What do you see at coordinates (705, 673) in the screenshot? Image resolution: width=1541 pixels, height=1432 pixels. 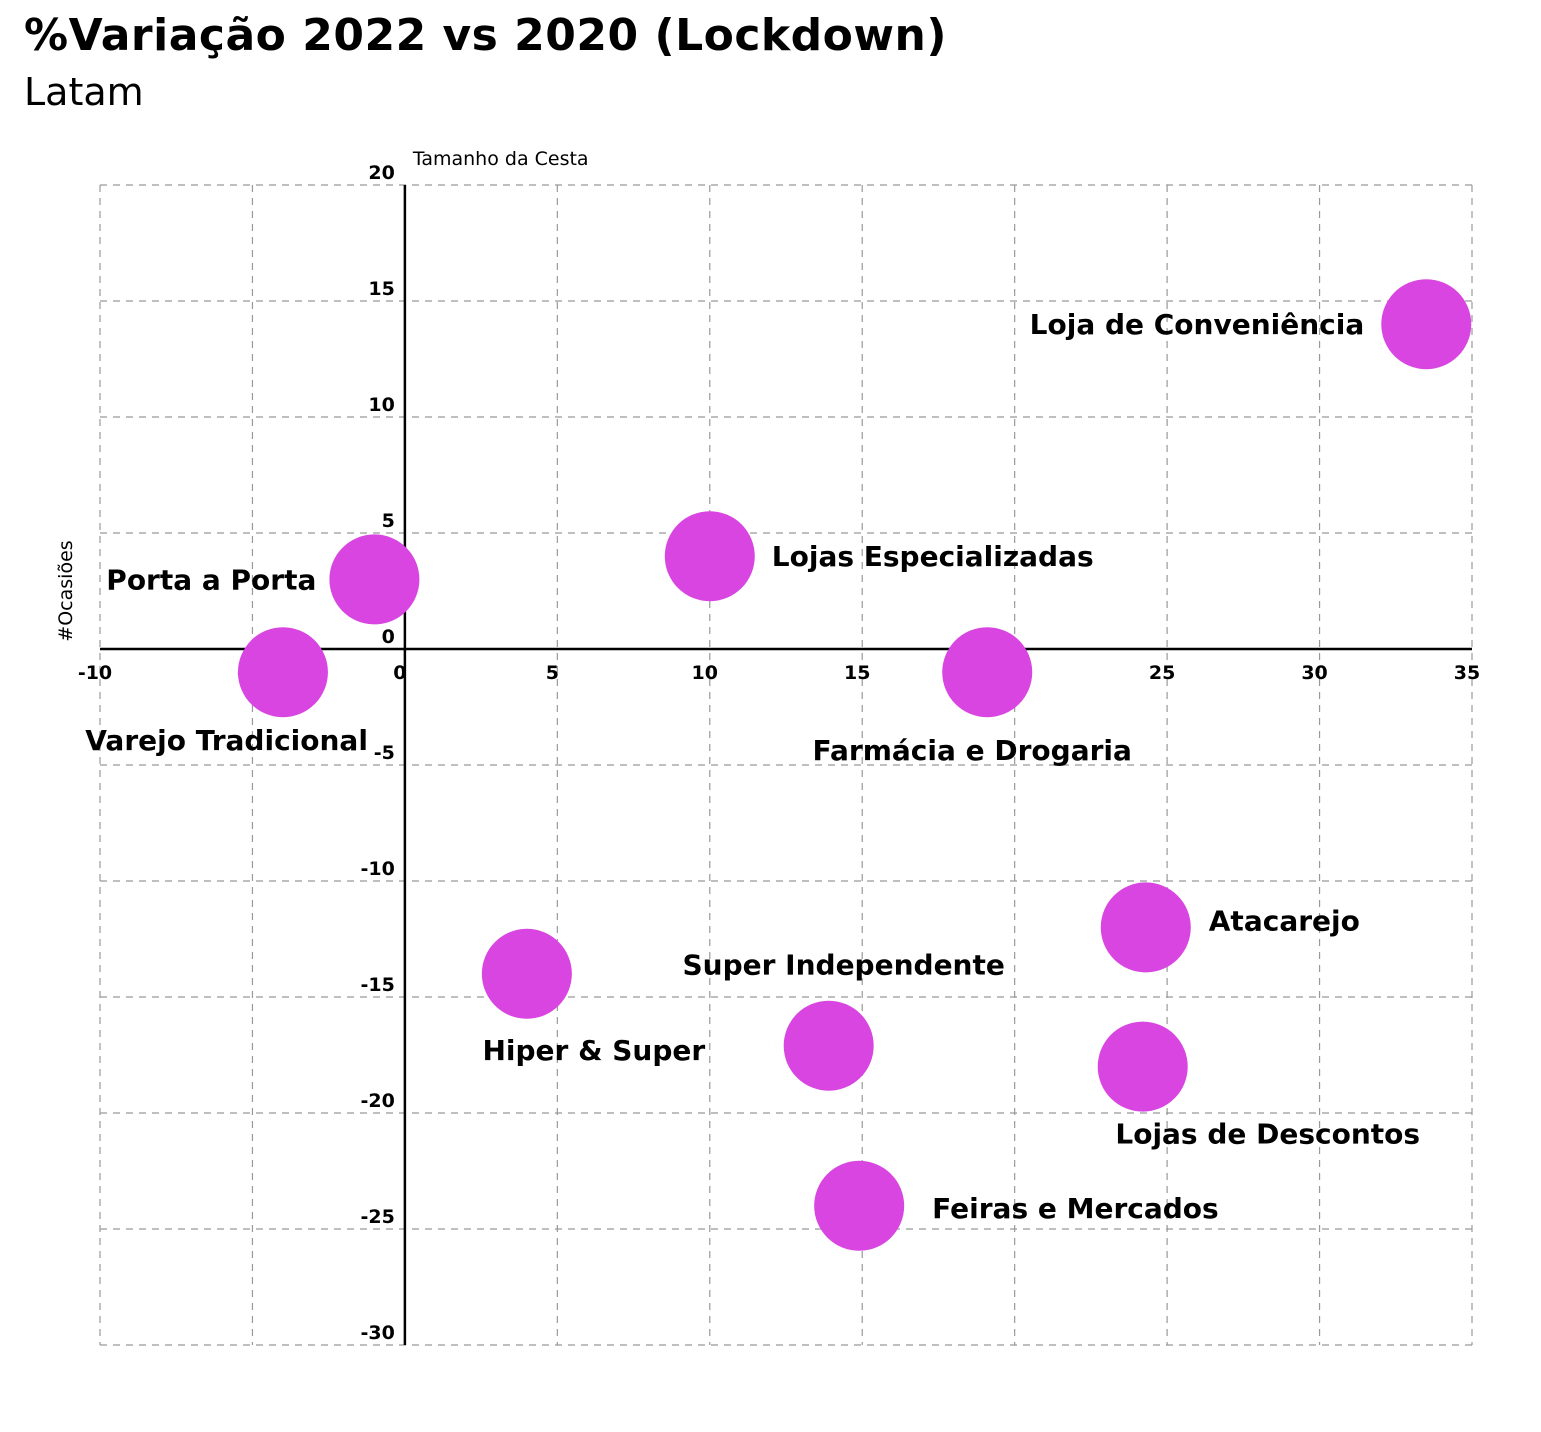 I see `x-tick-label: 10` at bounding box center [705, 673].